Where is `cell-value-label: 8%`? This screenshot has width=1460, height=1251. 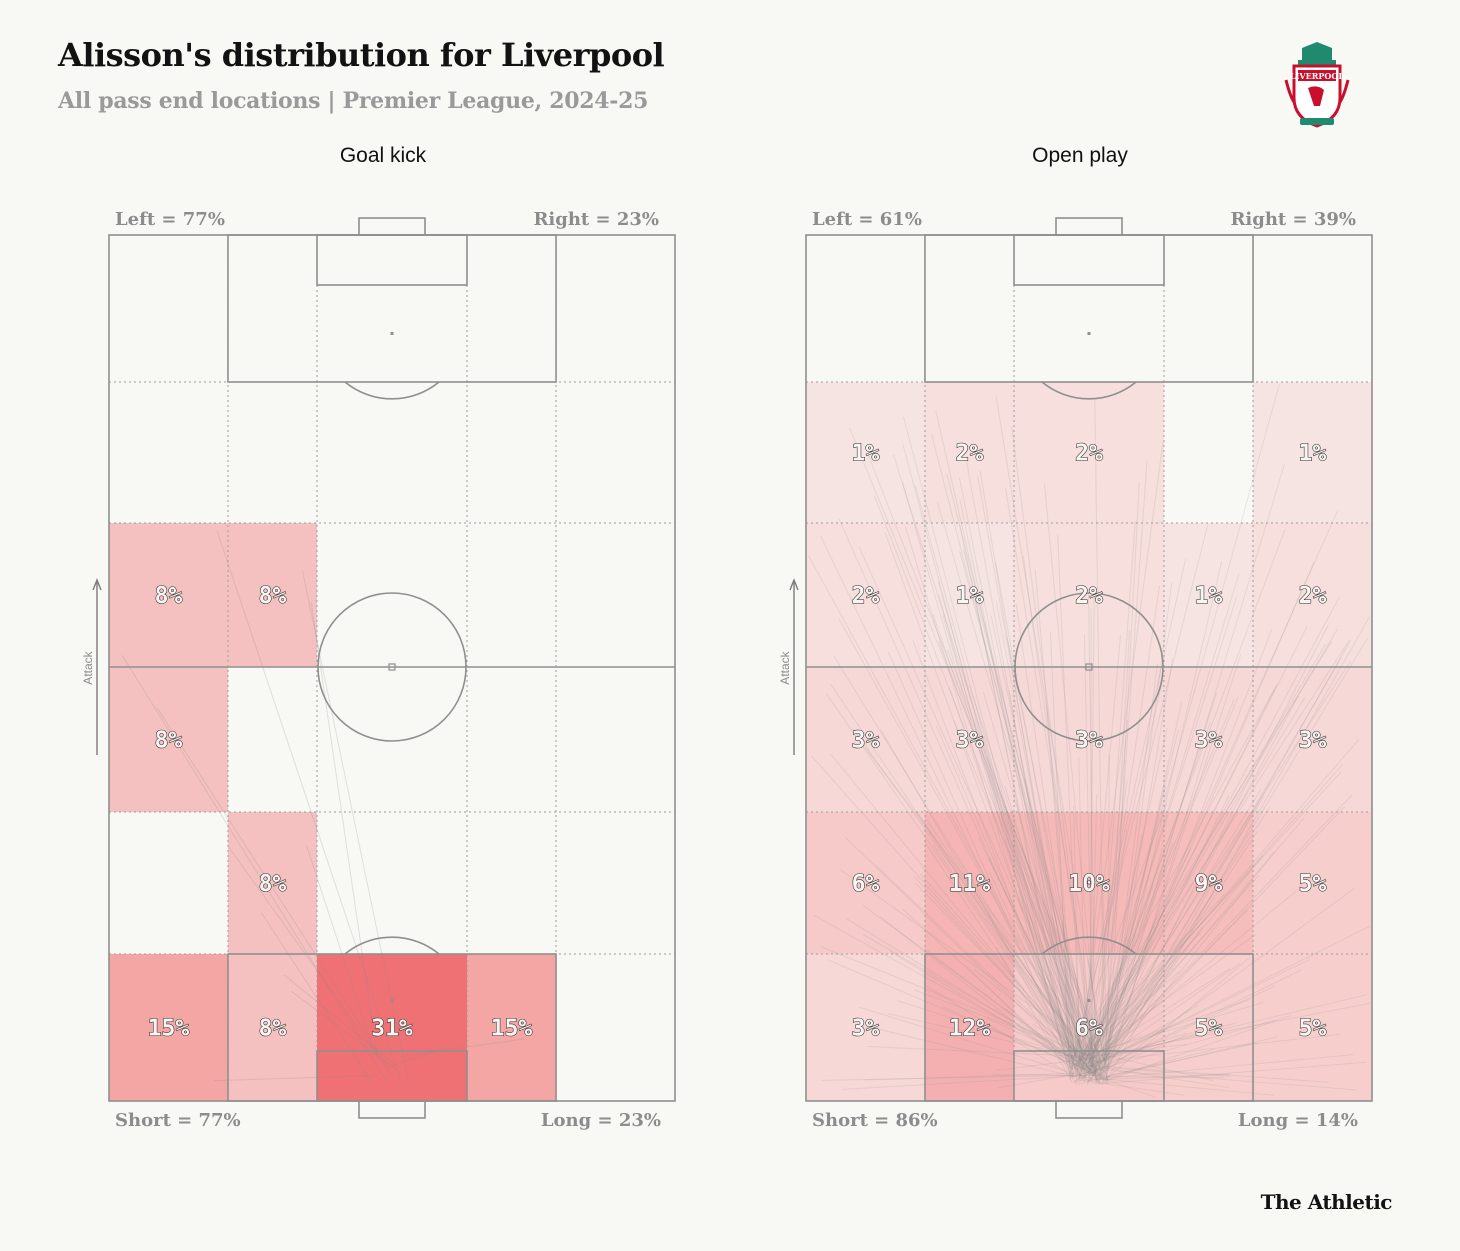 cell-value-label: 8% is located at coordinates (273, 884).